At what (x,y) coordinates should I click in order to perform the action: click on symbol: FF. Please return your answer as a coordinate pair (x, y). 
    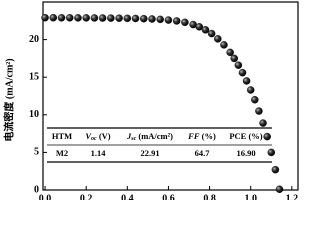
    Looking at the image, I should click on (193, 136).